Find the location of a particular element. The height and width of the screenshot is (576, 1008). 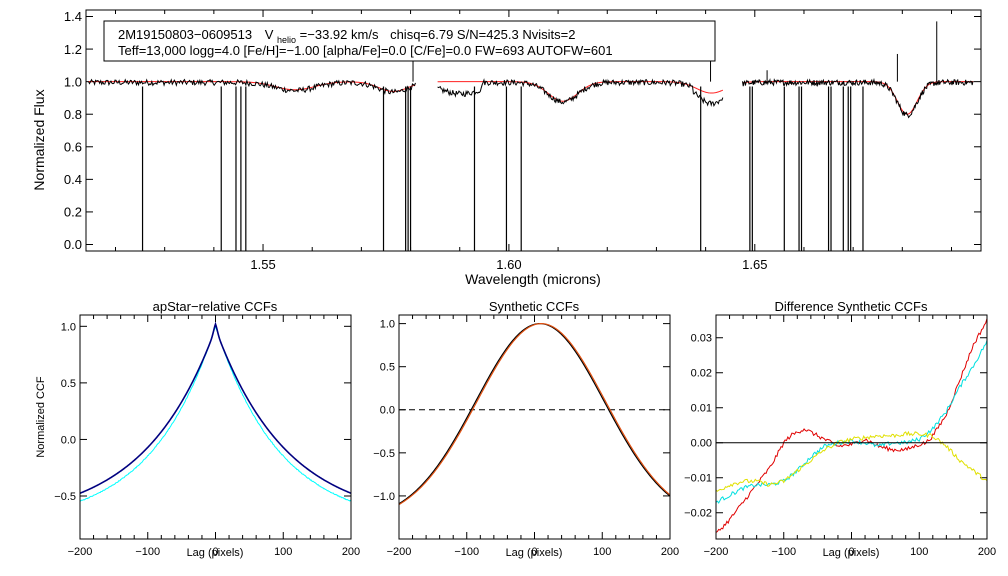

apstar-ccf-ytick-label: 1.0 is located at coordinates (68, 327).